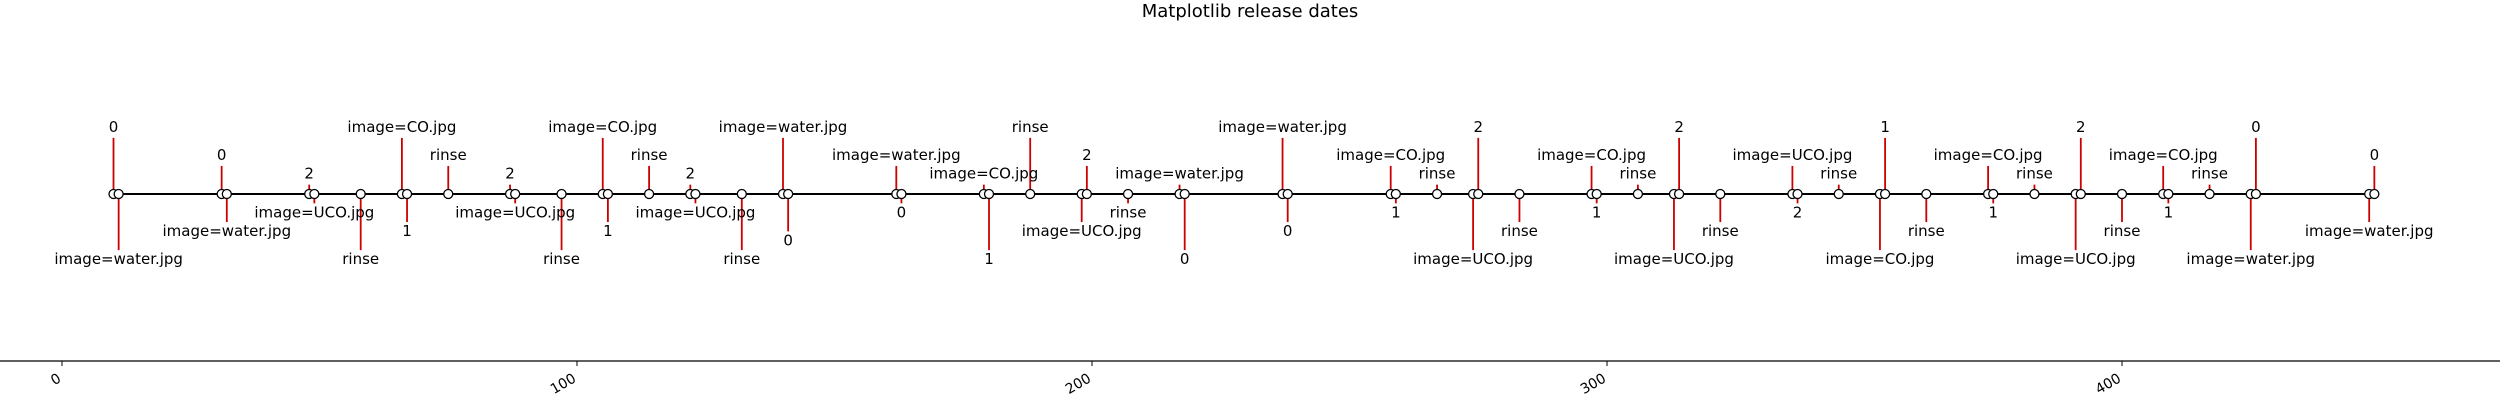 This screenshot has width=2500, height=400. I want to click on event-label-52: 1, so click(1993, 212).